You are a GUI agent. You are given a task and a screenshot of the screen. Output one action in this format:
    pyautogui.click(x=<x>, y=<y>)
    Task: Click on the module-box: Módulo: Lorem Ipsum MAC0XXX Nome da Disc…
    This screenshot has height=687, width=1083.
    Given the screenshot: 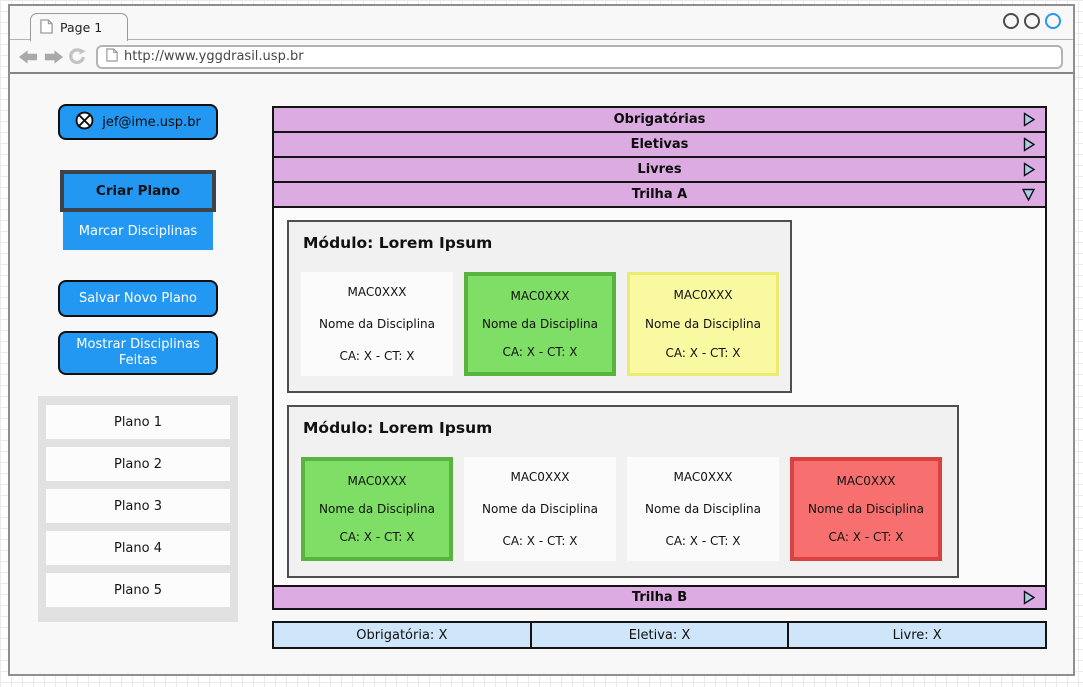 What is the action you would take?
    pyautogui.click(x=539, y=306)
    